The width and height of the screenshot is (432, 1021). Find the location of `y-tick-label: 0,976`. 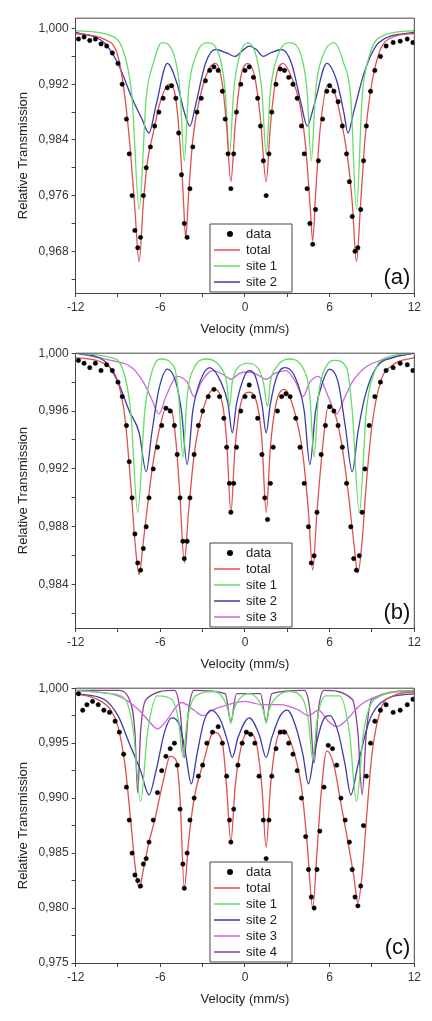

y-tick-label: 0,976 is located at coordinates (53, 194).